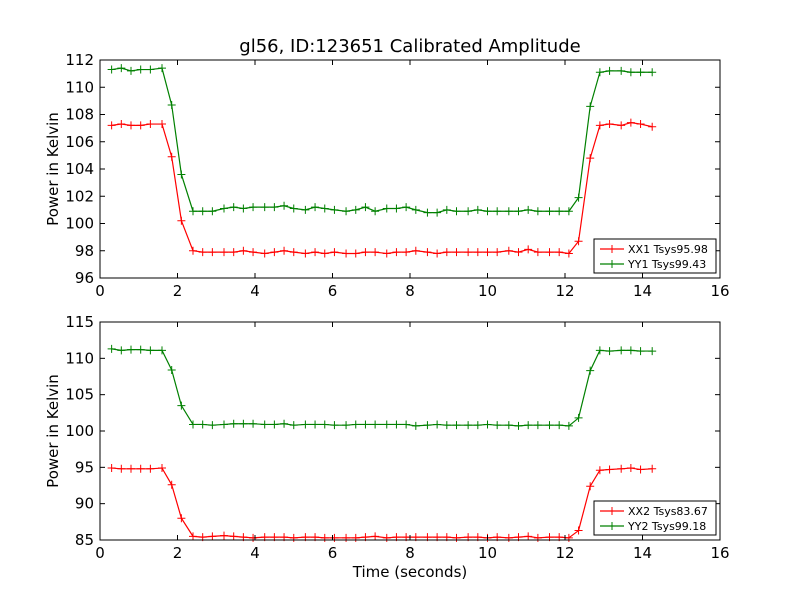 The width and height of the screenshot is (800, 600). I want to click on legend-marker, so click(612, 526).